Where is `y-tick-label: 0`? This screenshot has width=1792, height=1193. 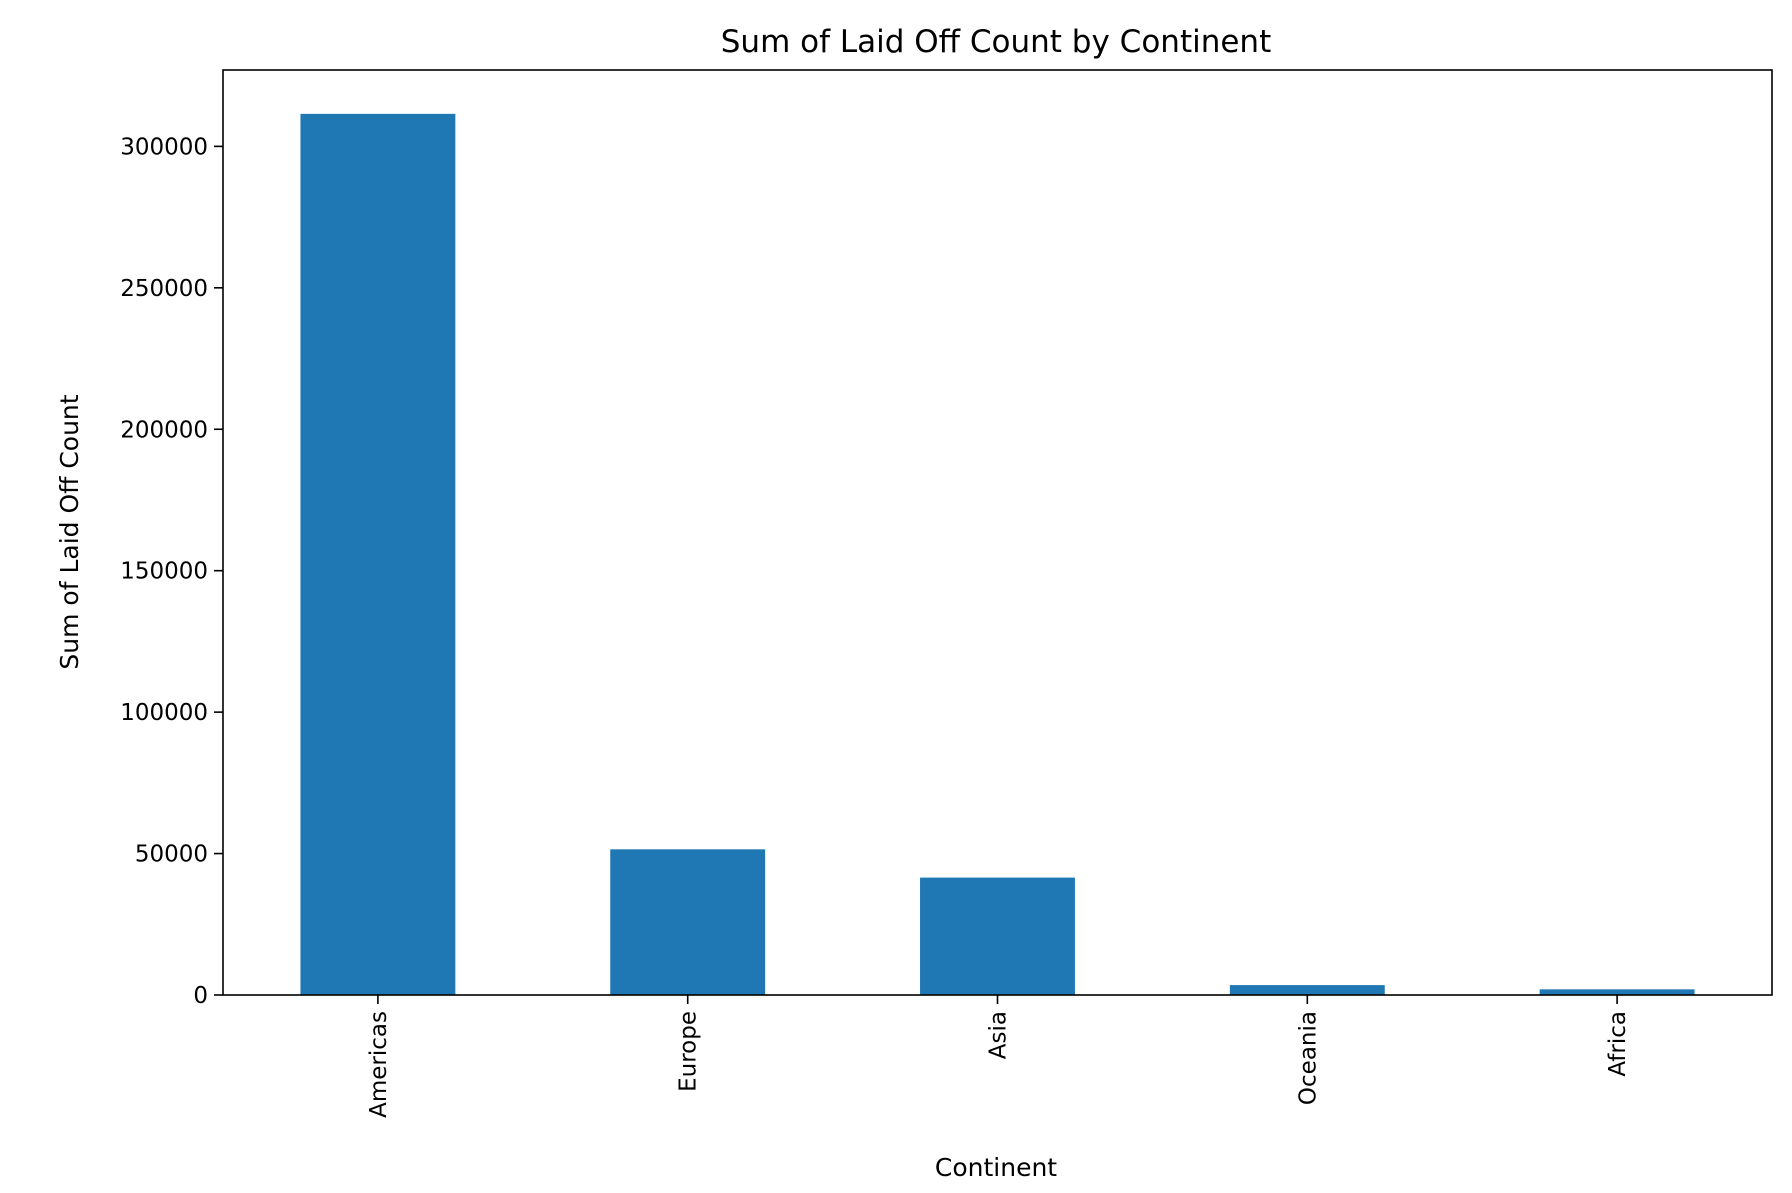
y-tick-label: 0 is located at coordinates (200, 996).